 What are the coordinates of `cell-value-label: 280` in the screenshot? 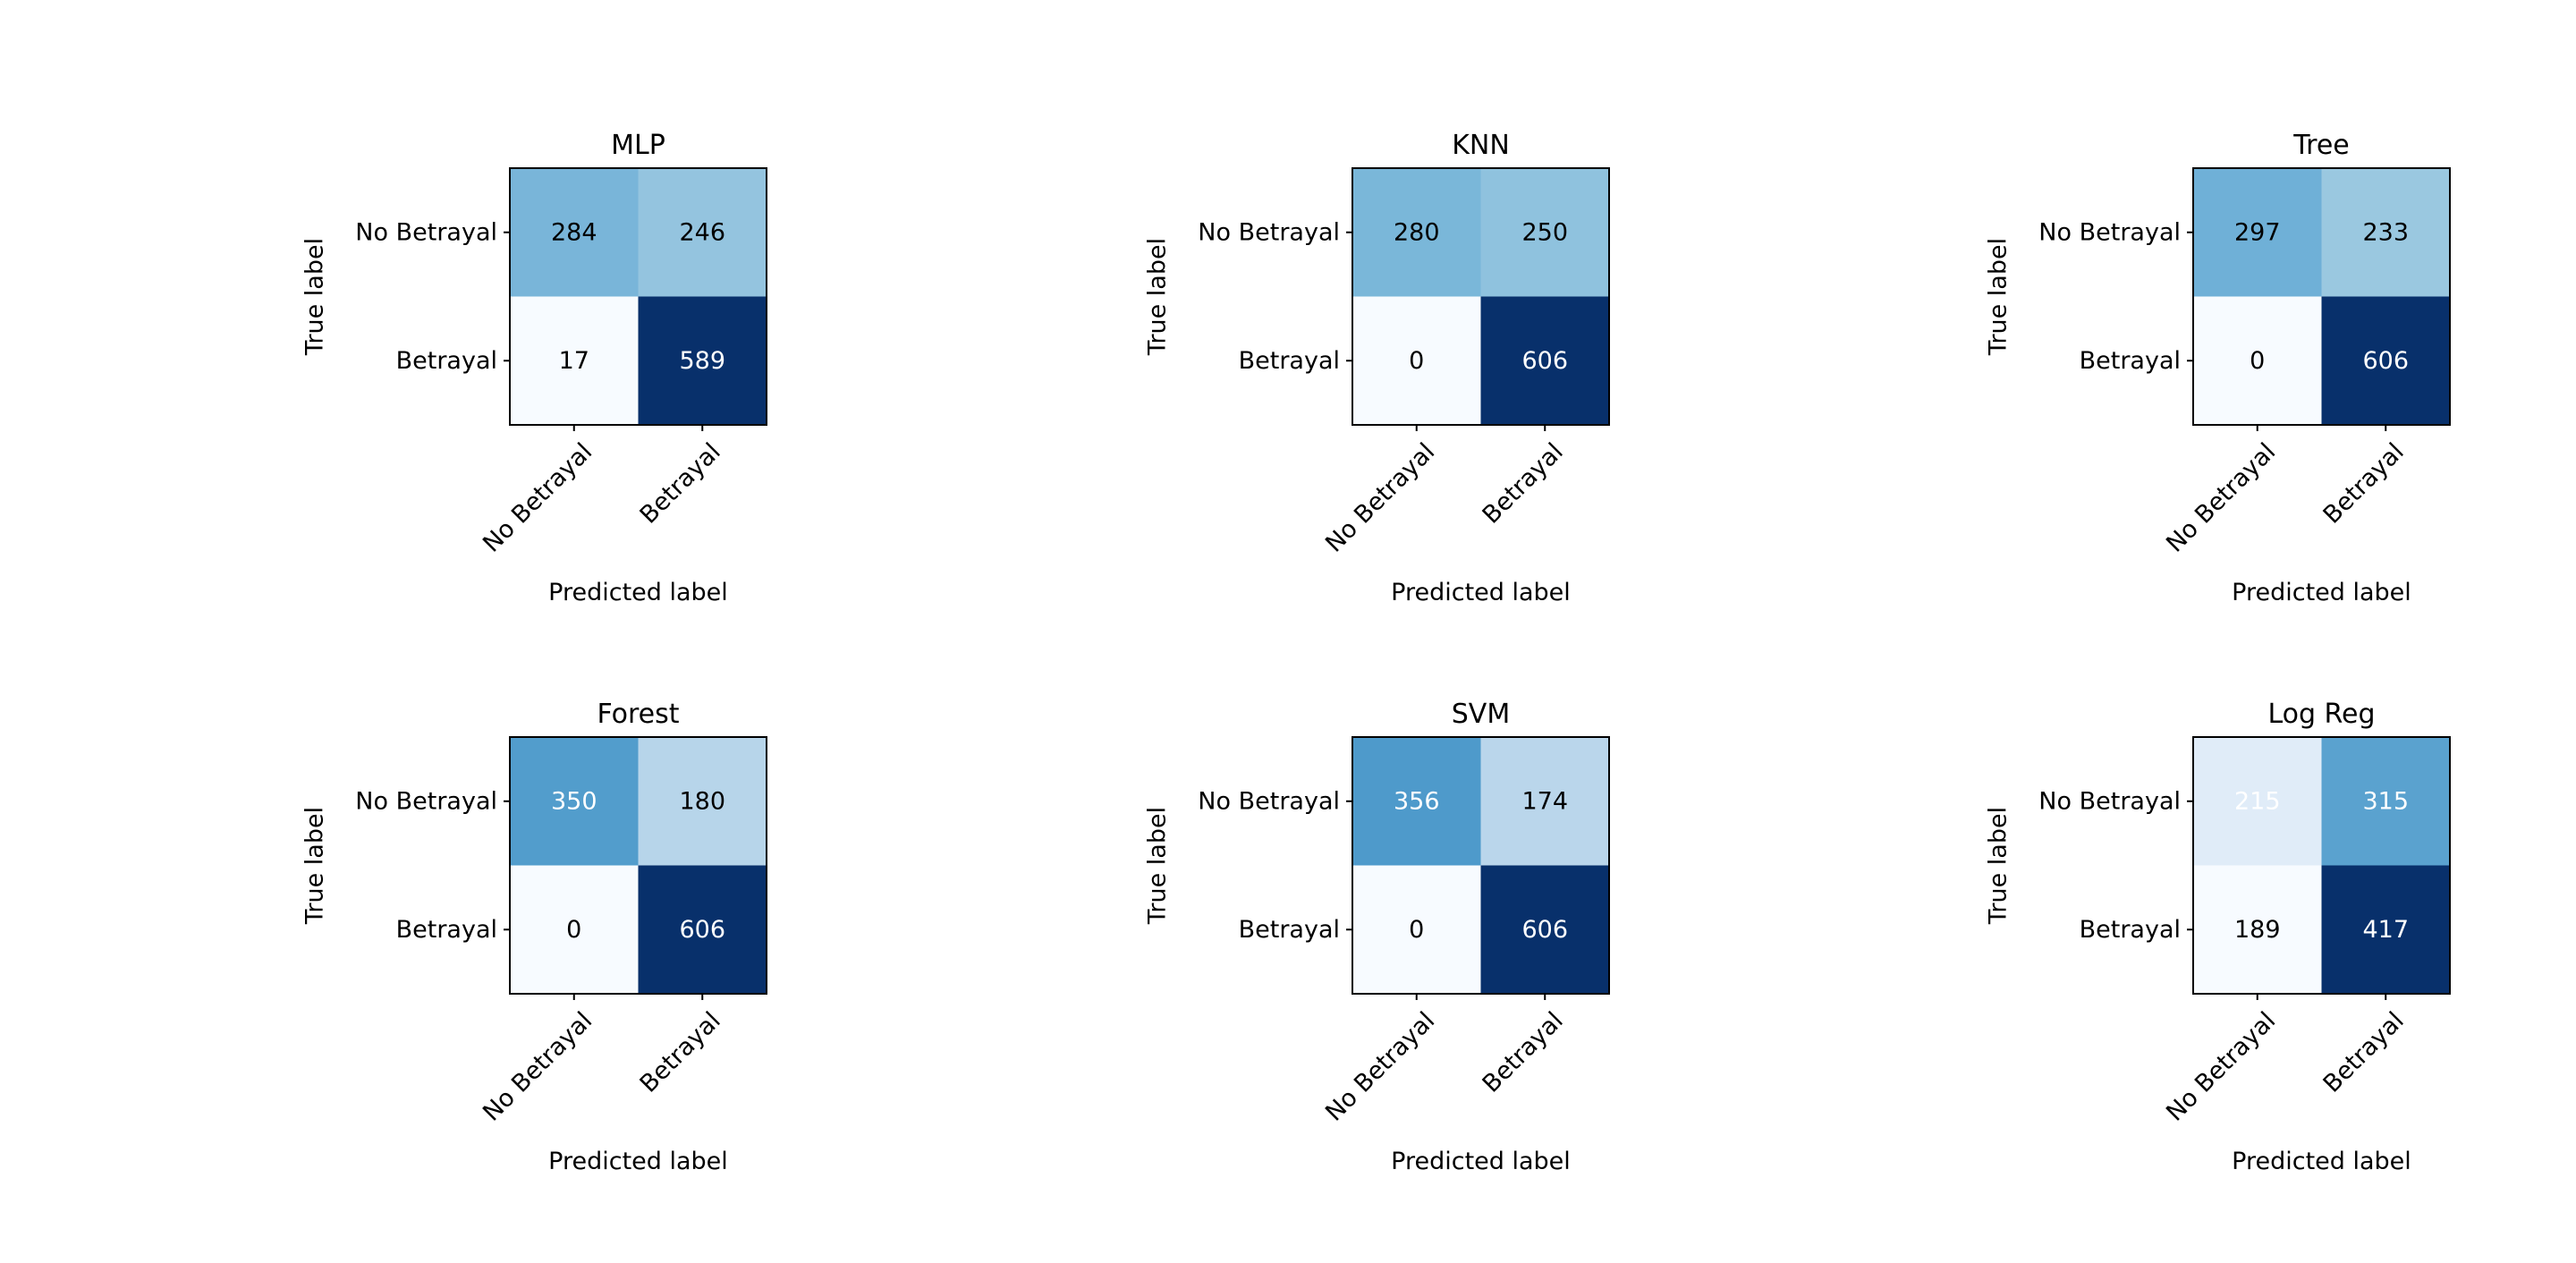 It's located at (1417, 232).